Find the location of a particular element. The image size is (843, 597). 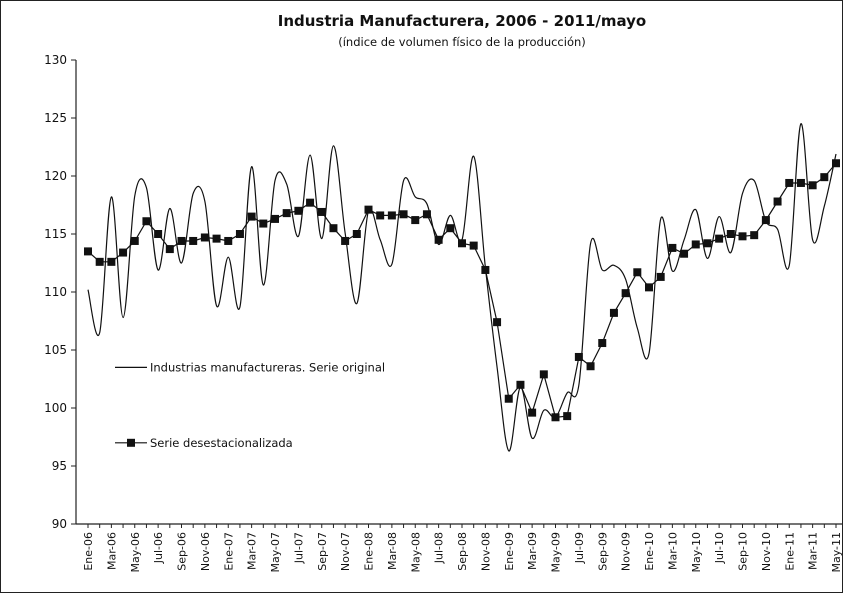

x-tick-label: Sep-10 is located at coordinates (743, 551).